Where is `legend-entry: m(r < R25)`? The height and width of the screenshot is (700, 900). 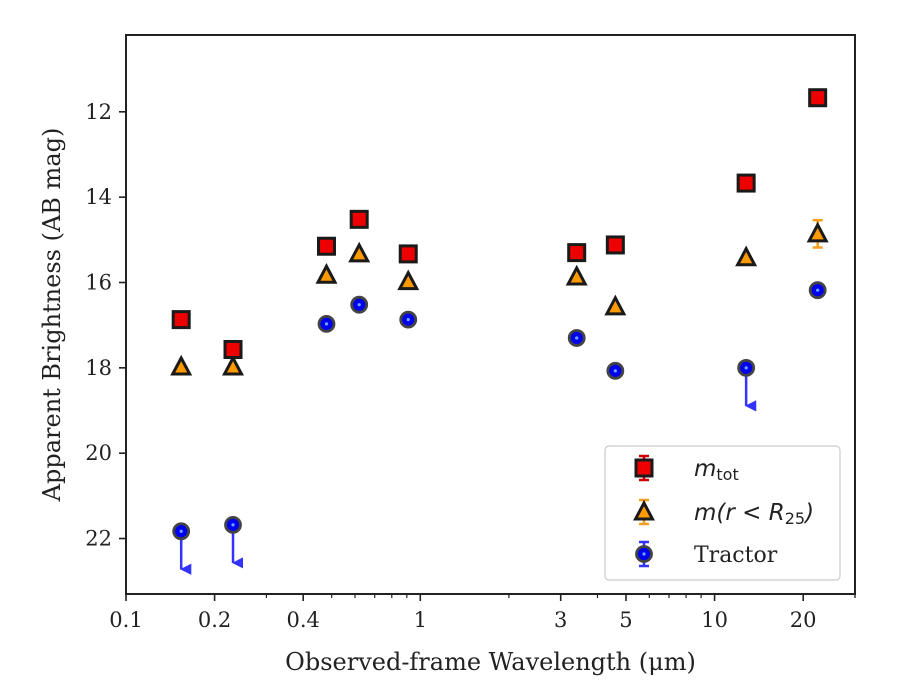 legend-entry: m(r < R25) is located at coordinates (723, 513).